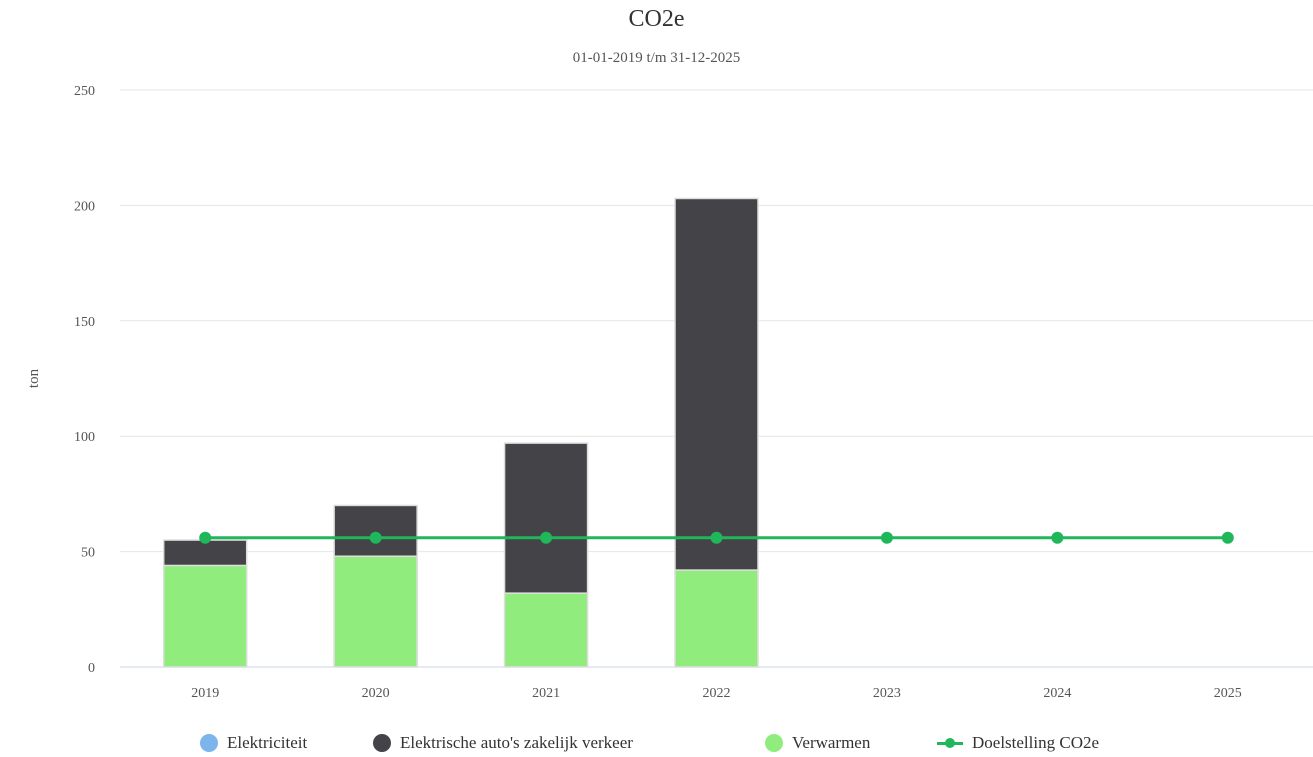 This screenshot has width=1313, height=757. What do you see at coordinates (205, 553) in the screenshot?
I see `bar-1-2019` at bounding box center [205, 553].